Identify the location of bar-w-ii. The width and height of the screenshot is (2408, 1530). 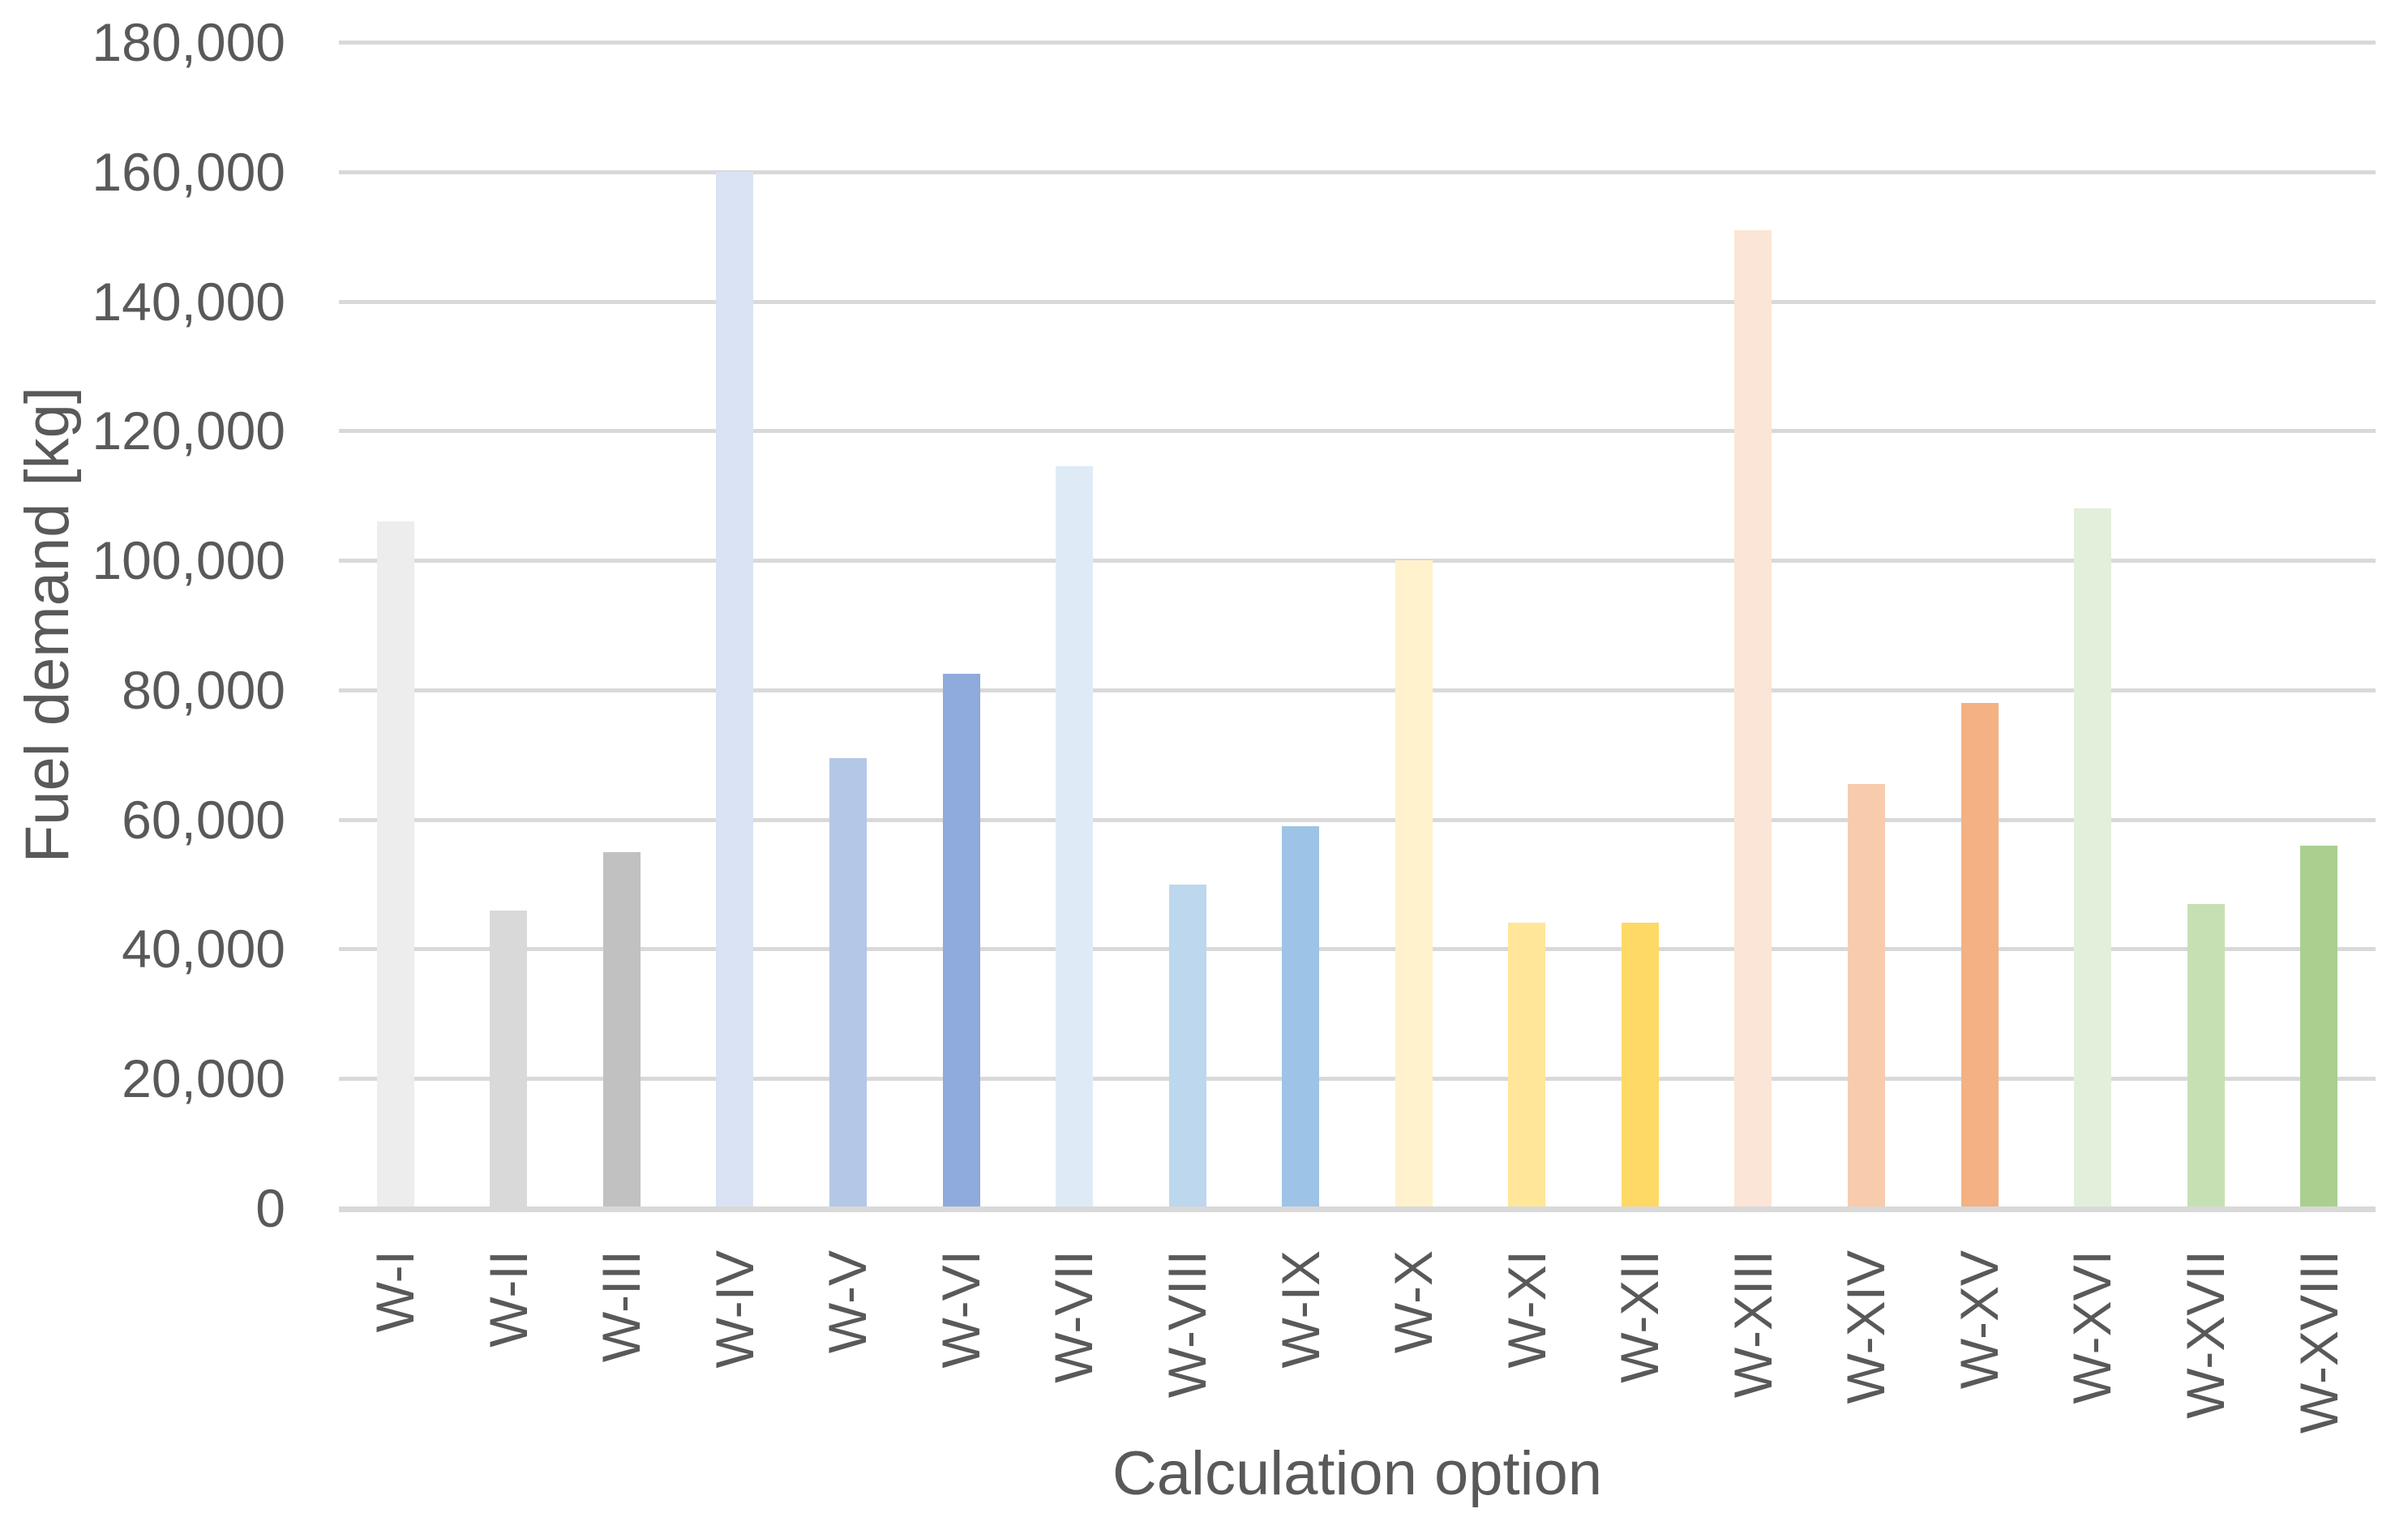
(509, 1059).